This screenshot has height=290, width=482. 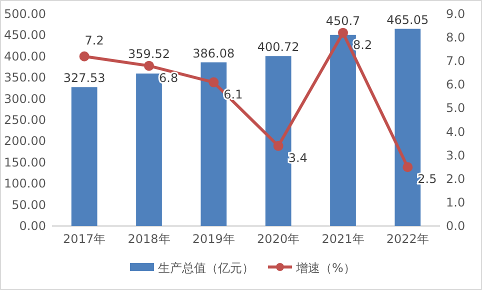 I want to click on legend-label: 增速（%）, so click(x=325, y=268).